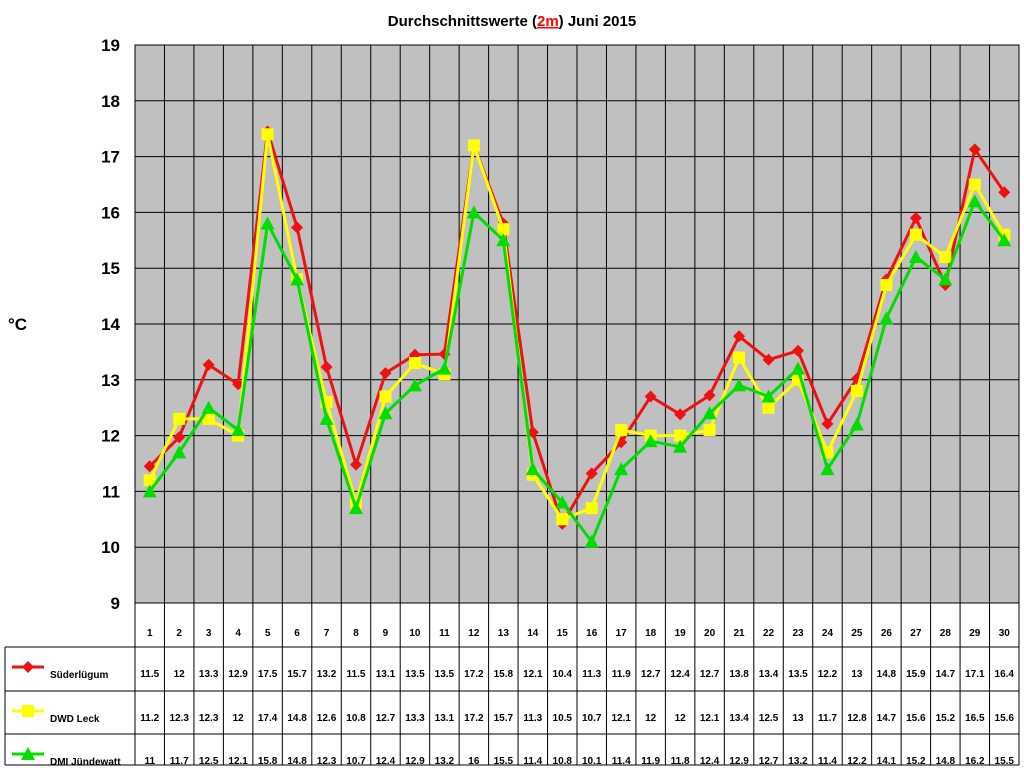  What do you see at coordinates (651, 718) in the screenshot?
I see `table-cell: 12` at bounding box center [651, 718].